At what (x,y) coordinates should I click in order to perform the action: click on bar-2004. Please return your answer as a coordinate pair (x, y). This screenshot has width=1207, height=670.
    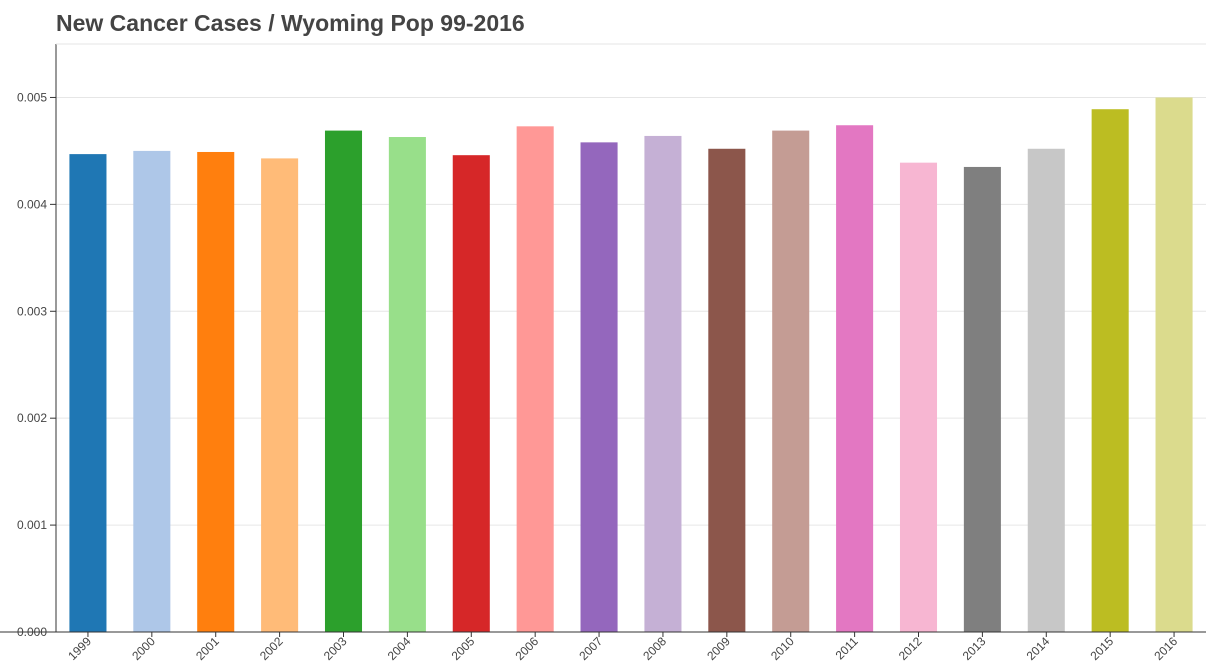
    Looking at the image, I should click on (407, 384).